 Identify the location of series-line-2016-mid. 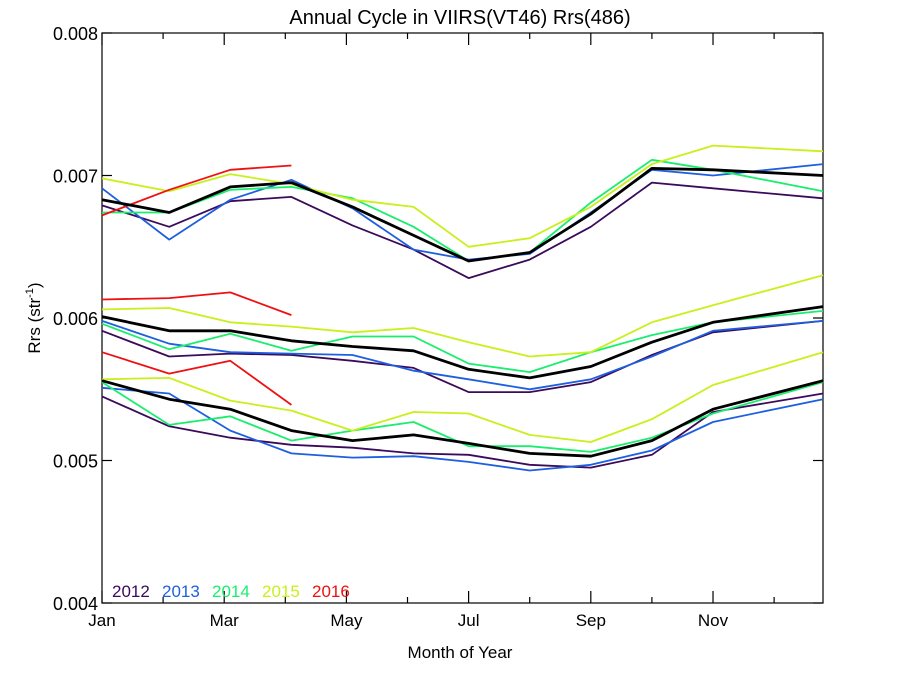
(196, 303).